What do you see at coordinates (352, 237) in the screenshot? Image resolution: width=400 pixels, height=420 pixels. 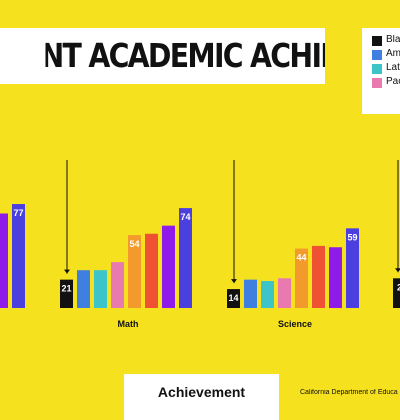 I see `bar-value-label: 59` at bounding box center [352, 237].